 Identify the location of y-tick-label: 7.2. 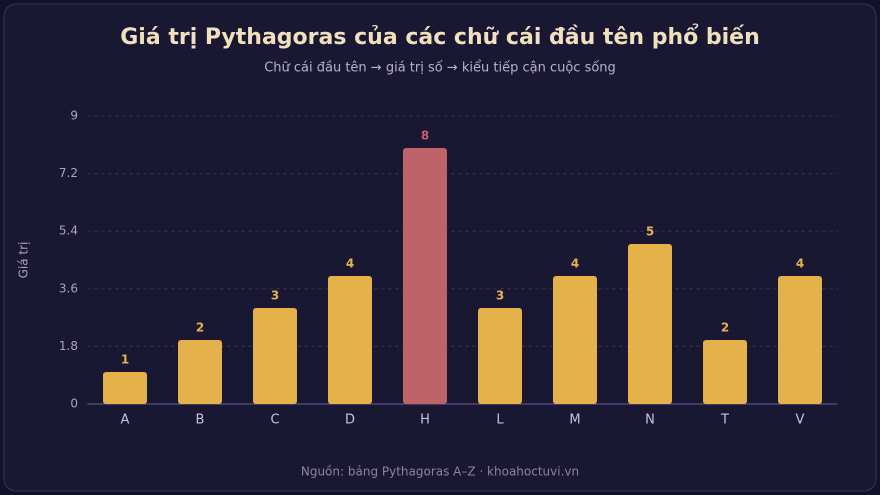
(68, 173).